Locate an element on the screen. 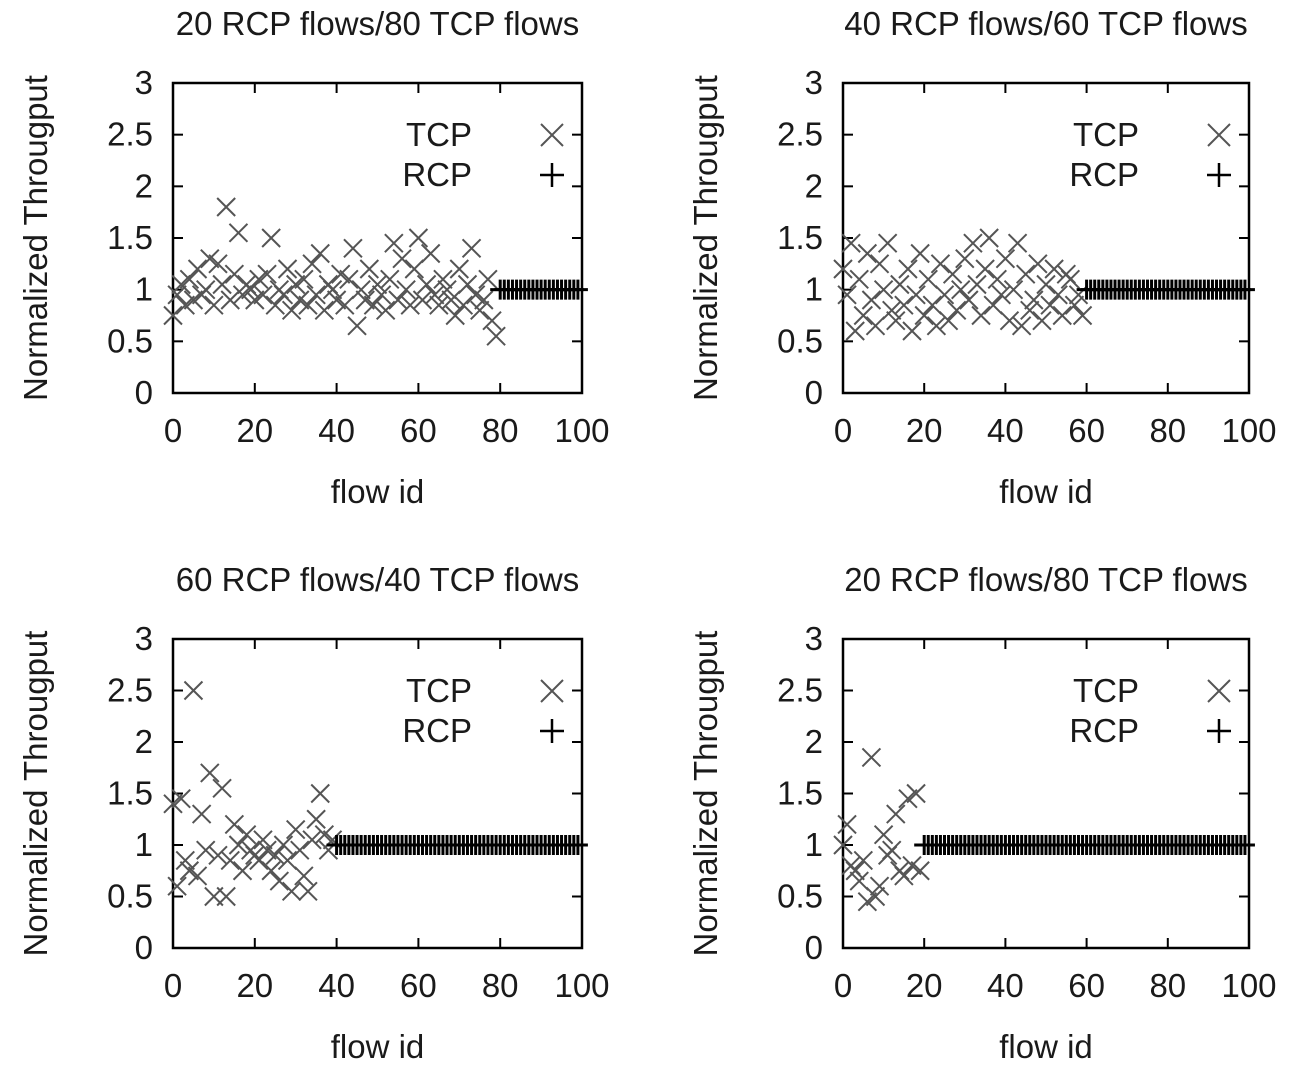 Image resolution: width=1296 pixels, height=1065 pixels. y-tick-label: 0 is located at coordinates (144, 392).